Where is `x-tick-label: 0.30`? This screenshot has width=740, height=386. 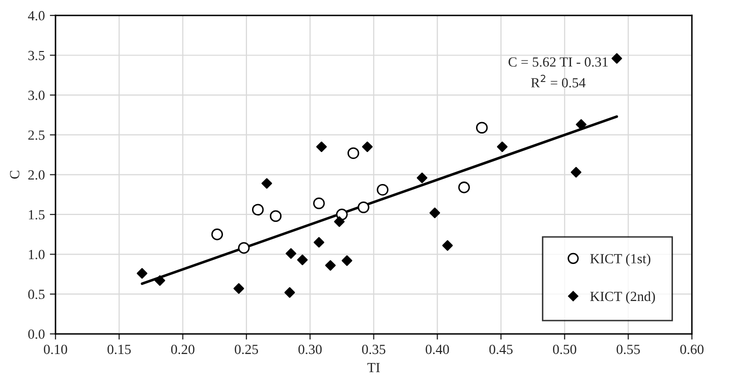
x-tick-label: 0.30 is located at coordinates (310, 349).